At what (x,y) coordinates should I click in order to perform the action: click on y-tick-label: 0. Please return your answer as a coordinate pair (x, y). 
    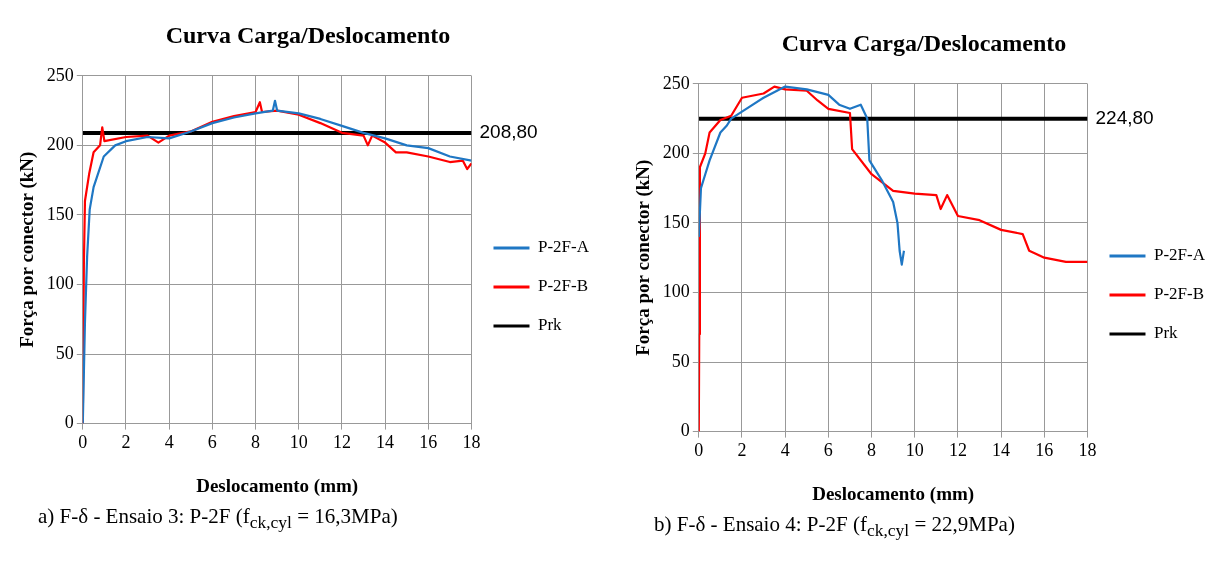
    Looking at the image, I should click on (69, 422).